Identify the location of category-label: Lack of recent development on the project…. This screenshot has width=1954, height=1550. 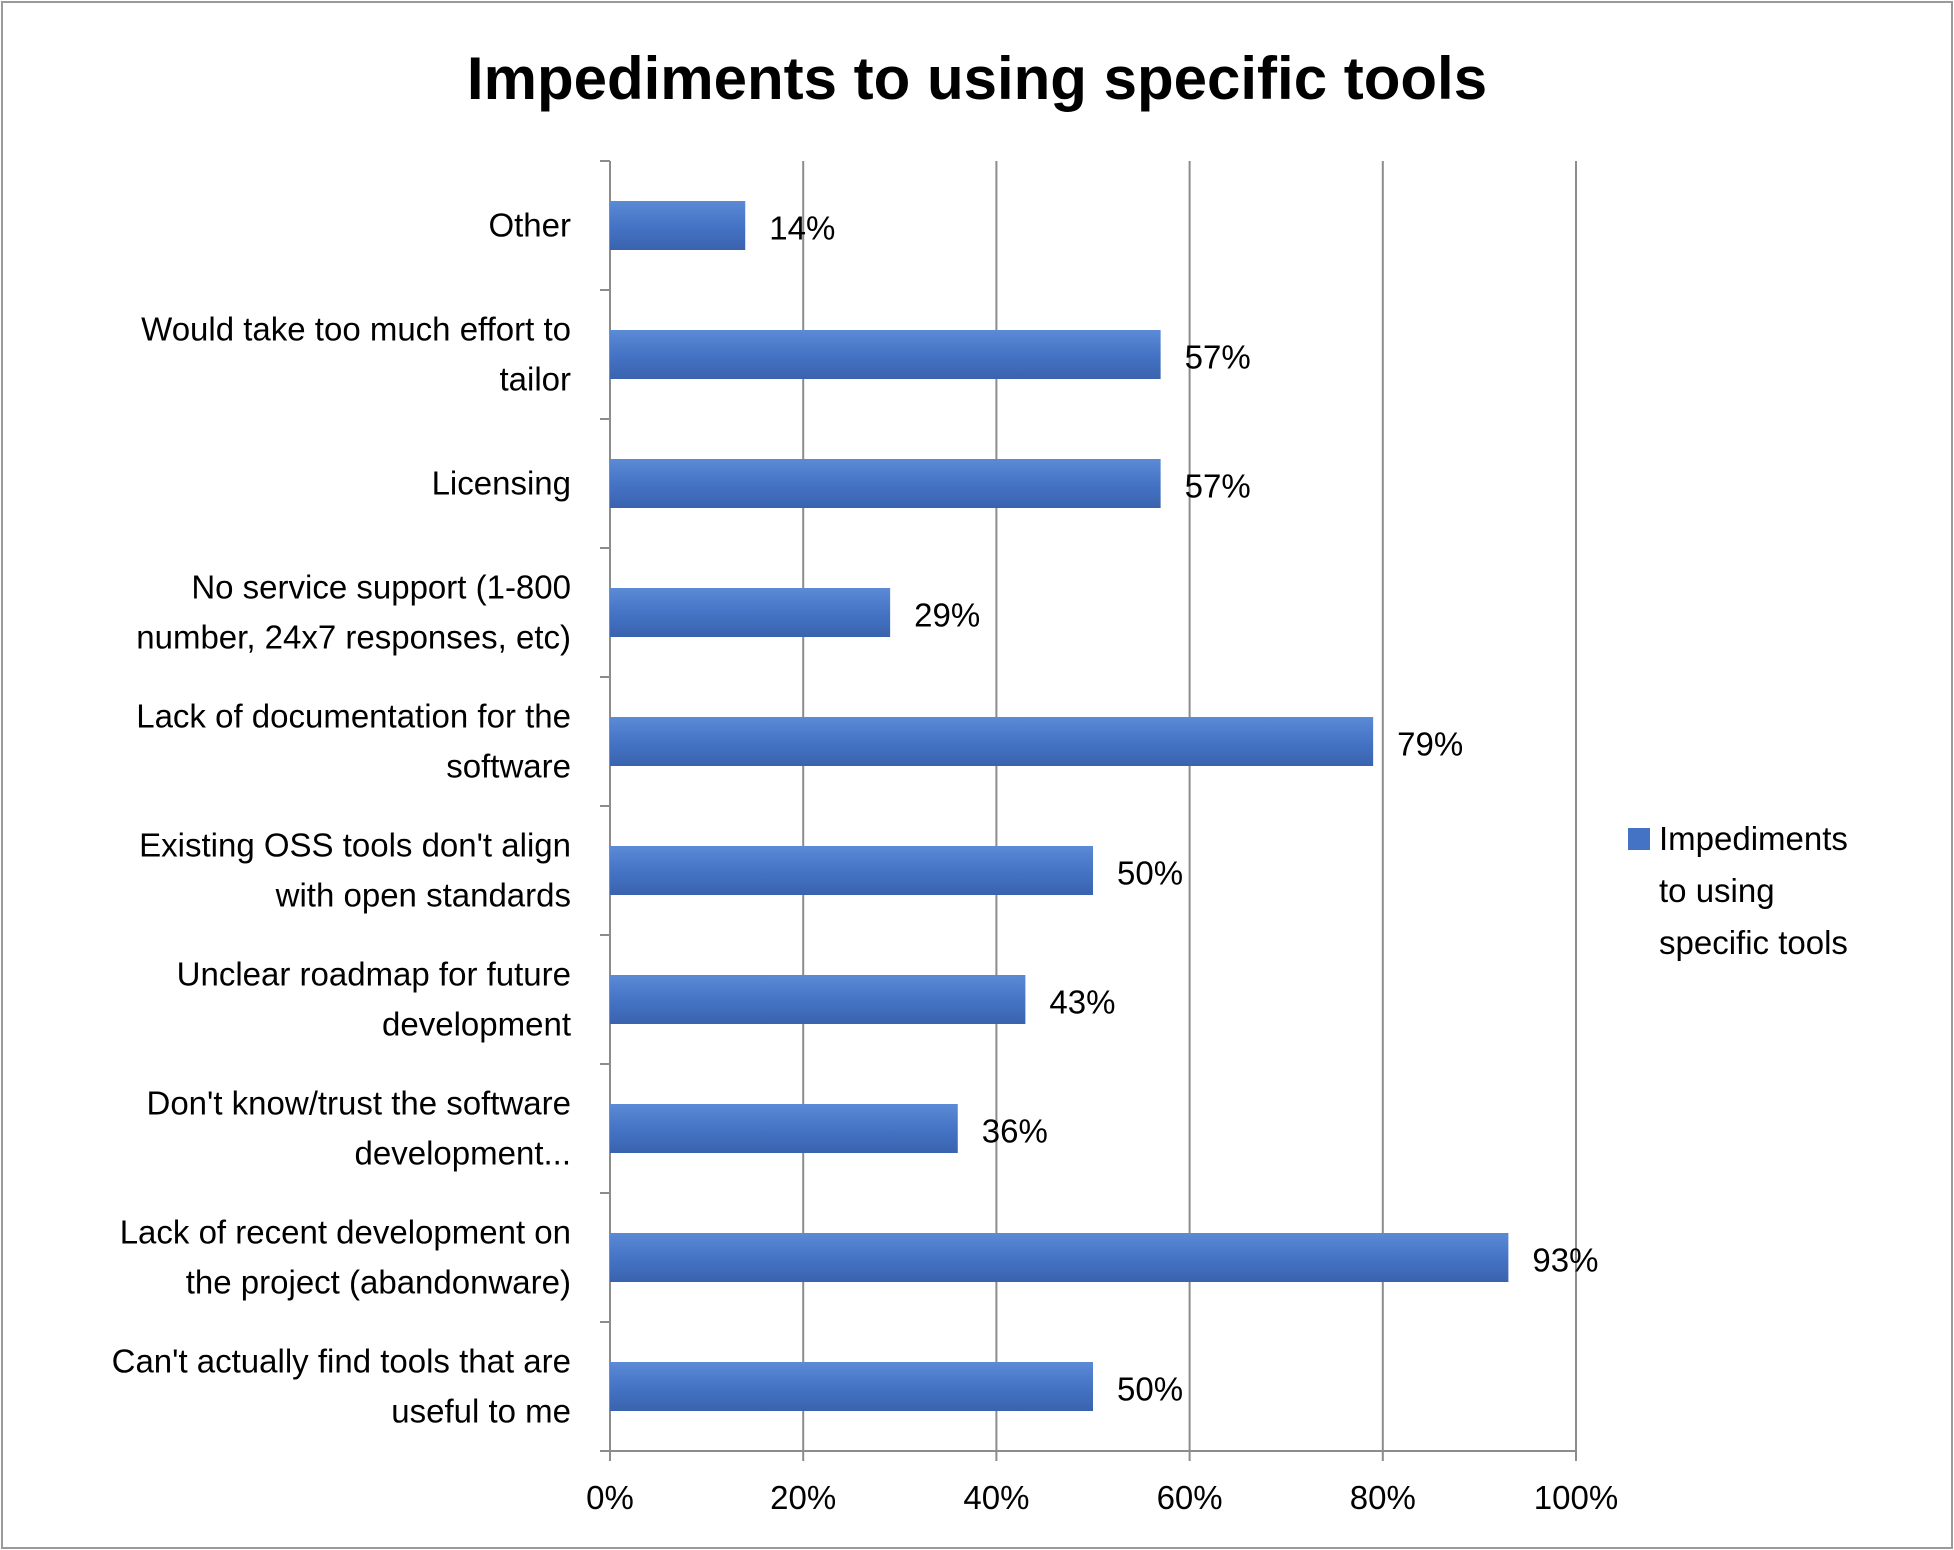
(345, 1257).